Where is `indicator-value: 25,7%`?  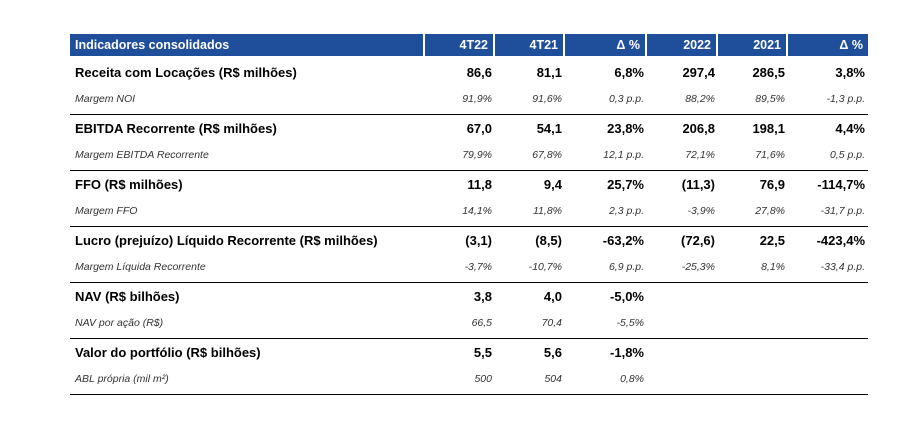
indicator-value: 25,7% is located at coordinates (625, 184).